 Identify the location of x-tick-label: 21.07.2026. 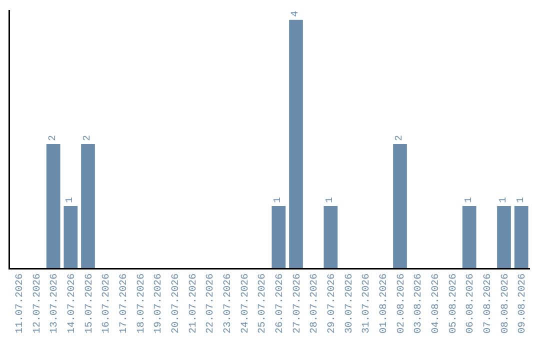
(194, 304).